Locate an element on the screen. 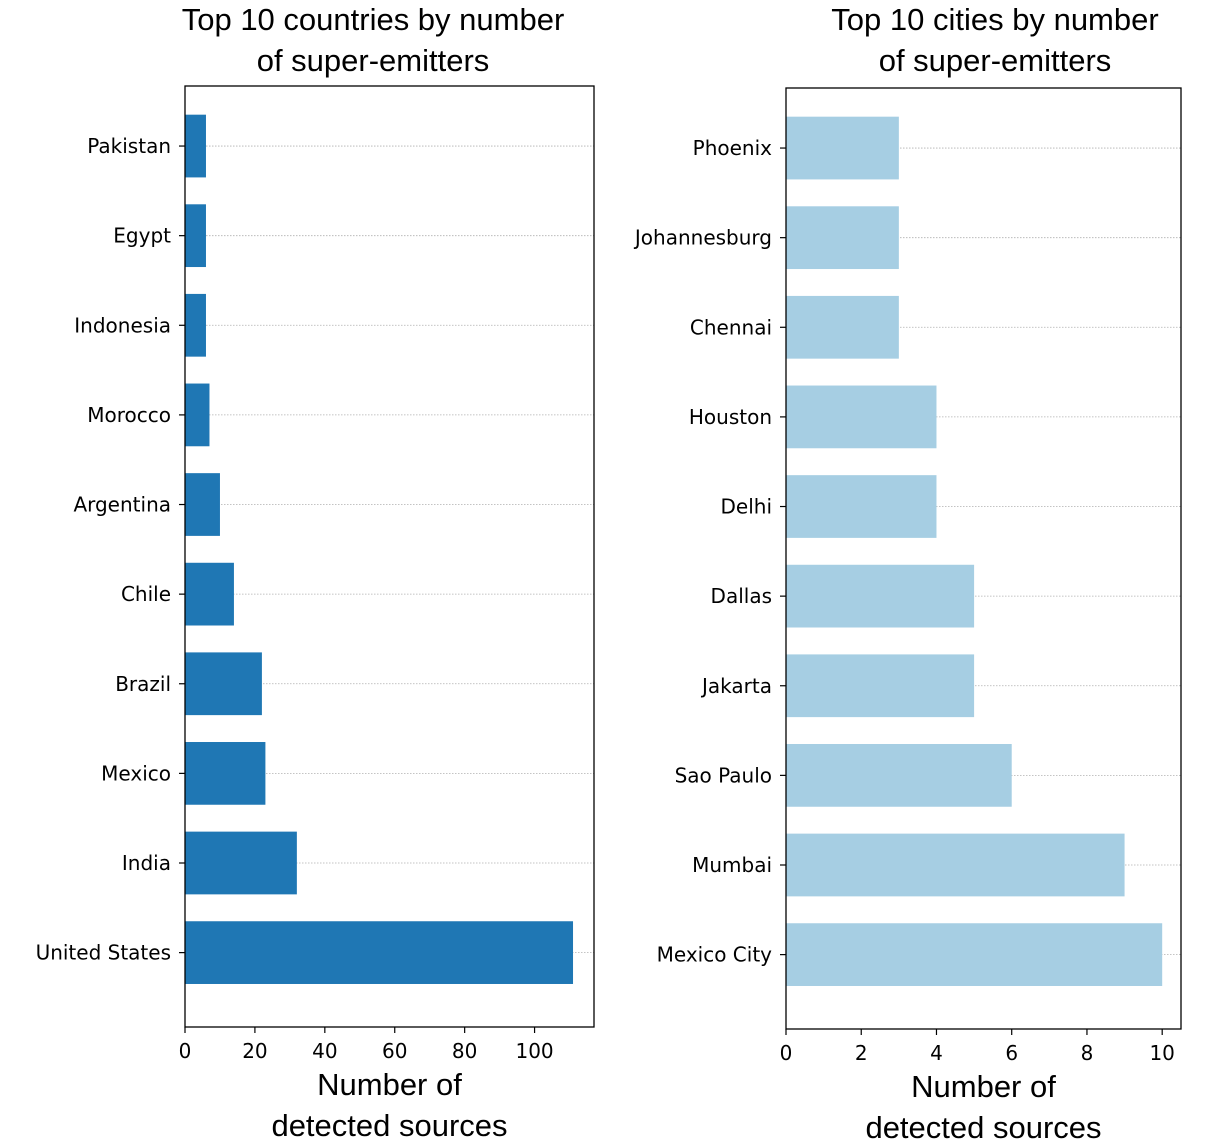 This screenshot has height=1148, width=1218. countries-x-tick-label: 20 is located at coordinates (254, 1051).